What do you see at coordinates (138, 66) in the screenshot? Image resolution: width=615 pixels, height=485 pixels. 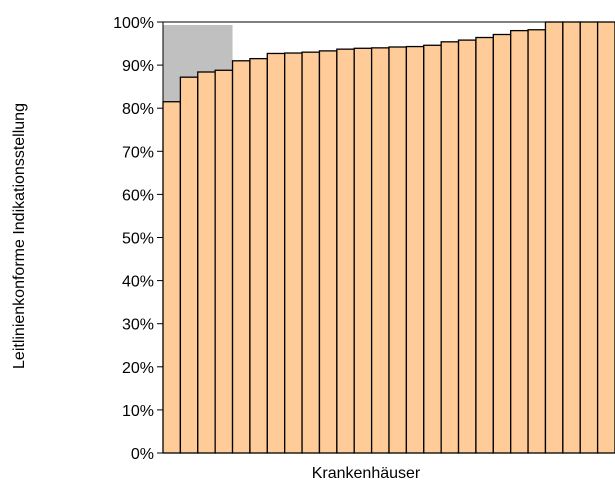 I see `y-tick-label: 90%` at bounding box center [138, 66].